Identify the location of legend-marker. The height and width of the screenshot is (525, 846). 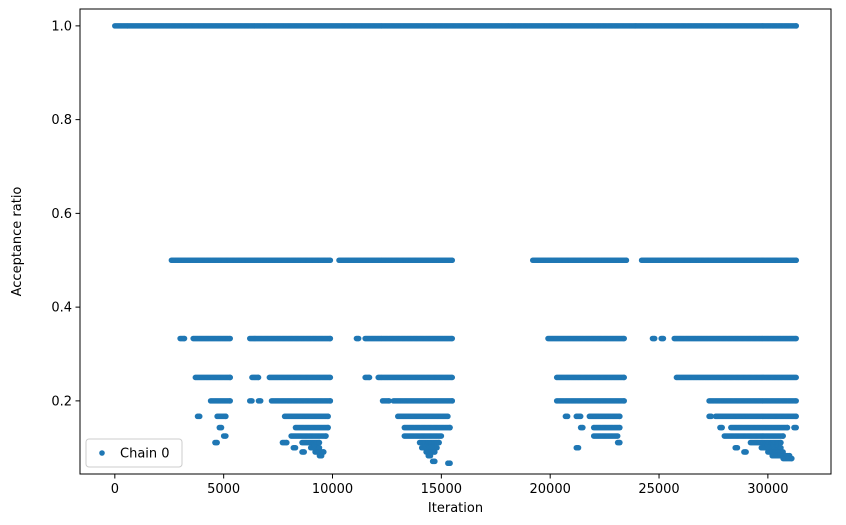
(102, 453).